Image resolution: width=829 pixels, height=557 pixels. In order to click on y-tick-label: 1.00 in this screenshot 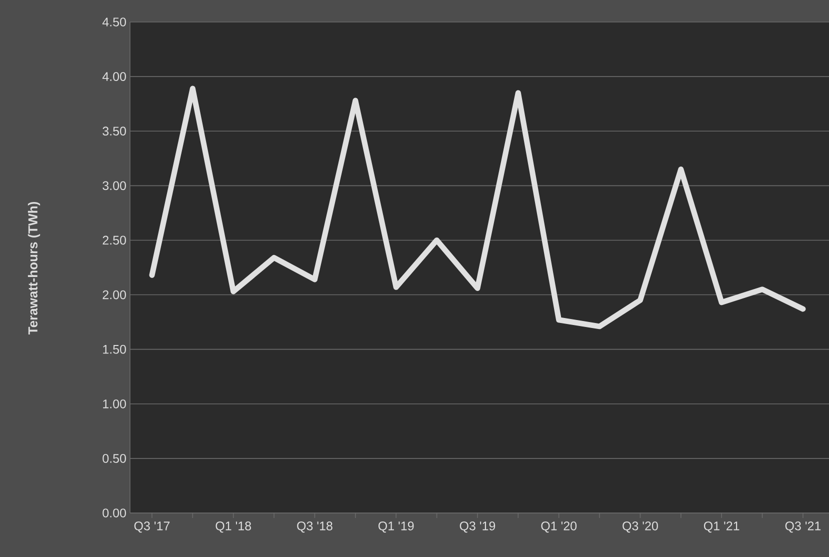, I will do `click(114, 403)`.